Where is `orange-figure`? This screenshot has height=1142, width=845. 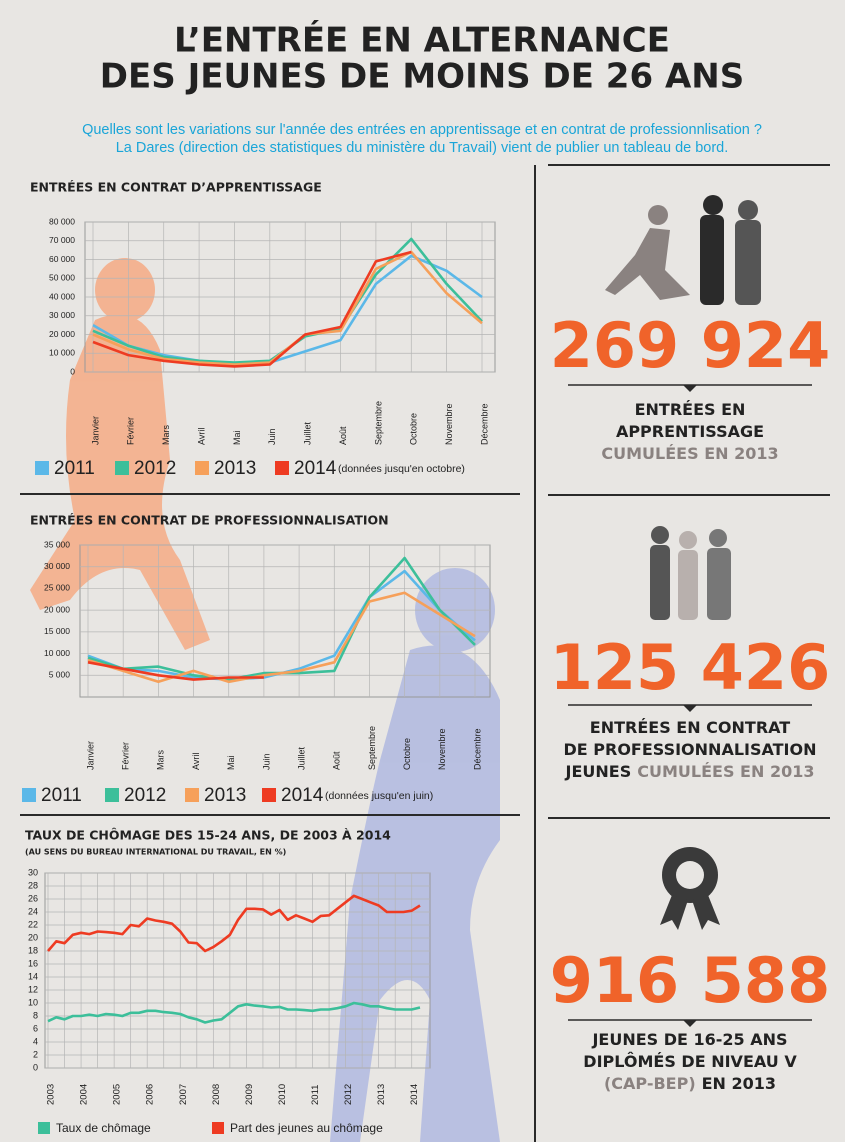 orange-figure is located at coordinates (120, 454).